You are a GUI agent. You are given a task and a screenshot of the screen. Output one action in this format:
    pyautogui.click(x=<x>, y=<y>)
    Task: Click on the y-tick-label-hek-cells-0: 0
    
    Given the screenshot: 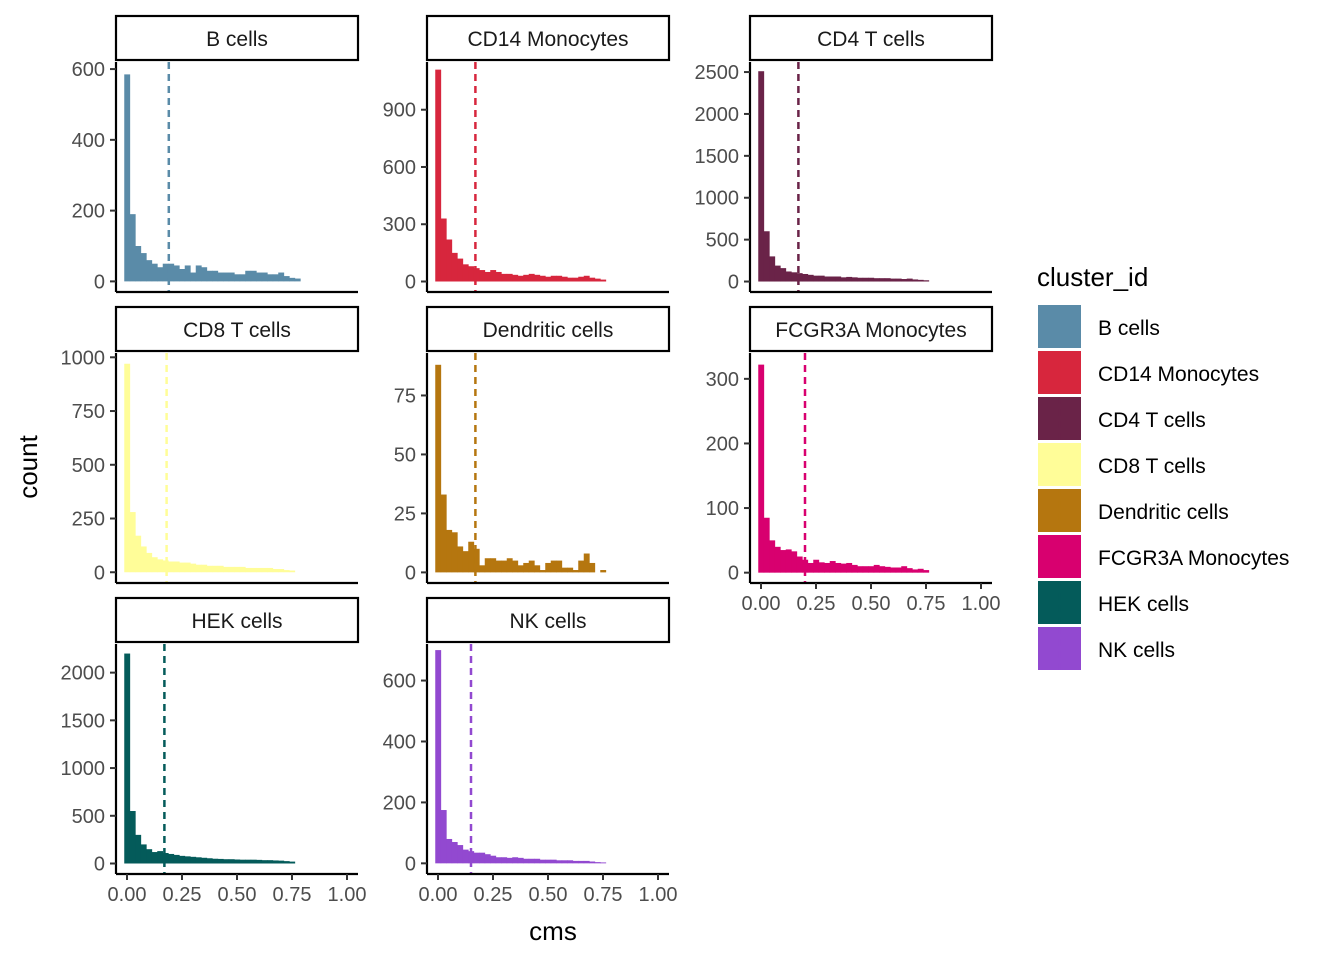 What is the action you would take?
    pyautogui.click(x=99, y=865)
    